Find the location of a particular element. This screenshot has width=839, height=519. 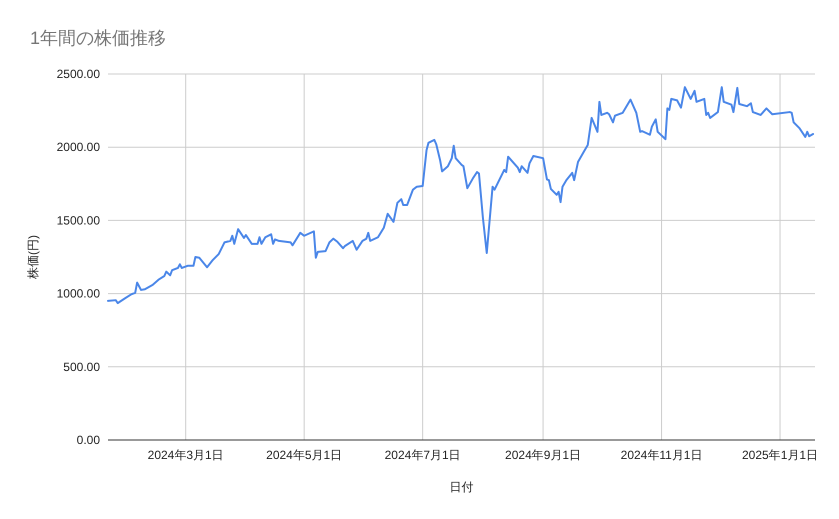

chart-title: 1年間の株価推移 is located at coordinates (98, 38).